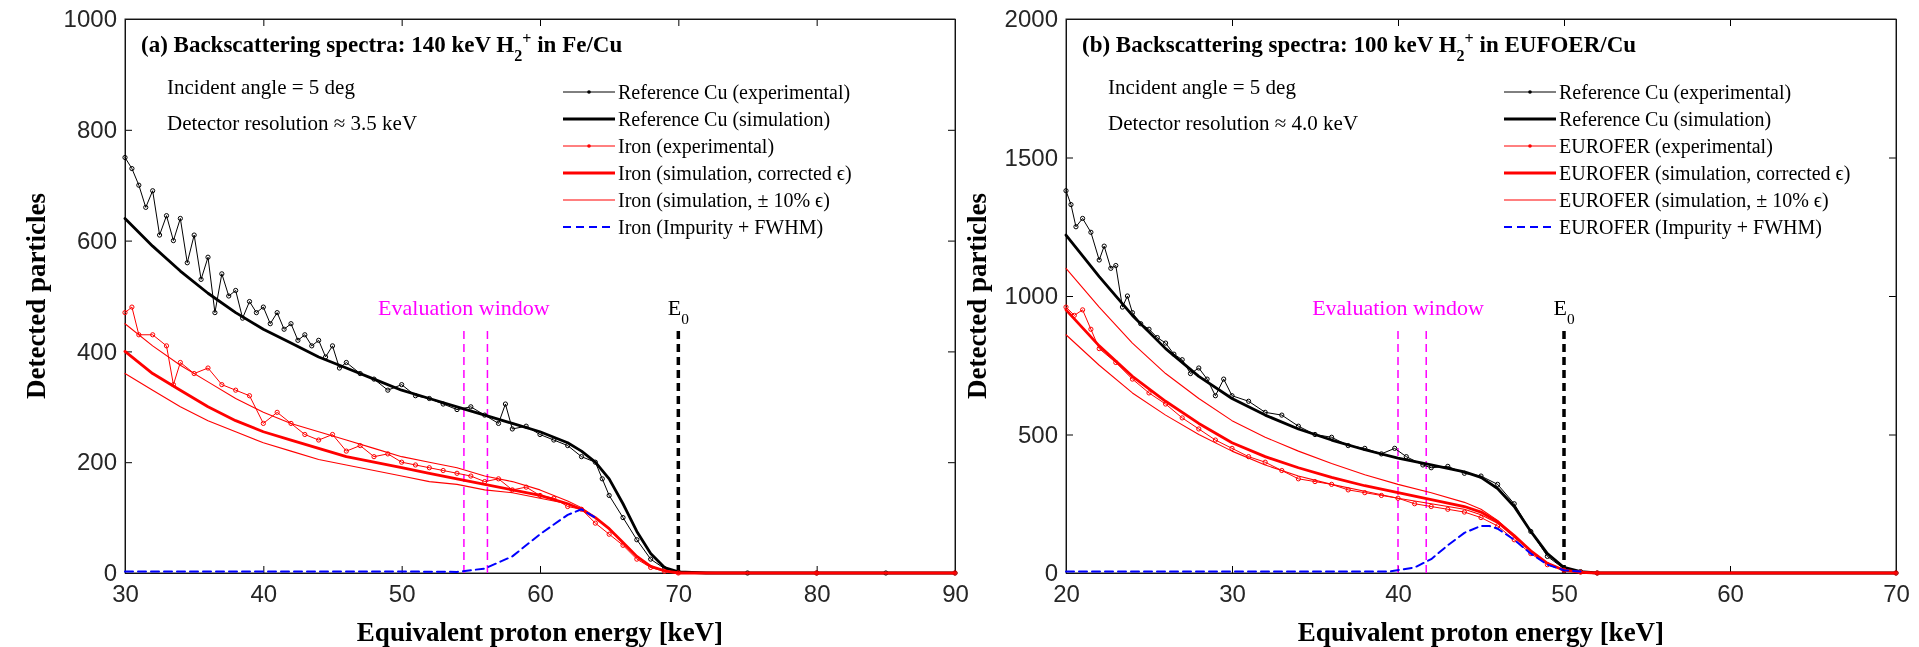  I want to click on y-tick-label: 400, so click(96, 351).